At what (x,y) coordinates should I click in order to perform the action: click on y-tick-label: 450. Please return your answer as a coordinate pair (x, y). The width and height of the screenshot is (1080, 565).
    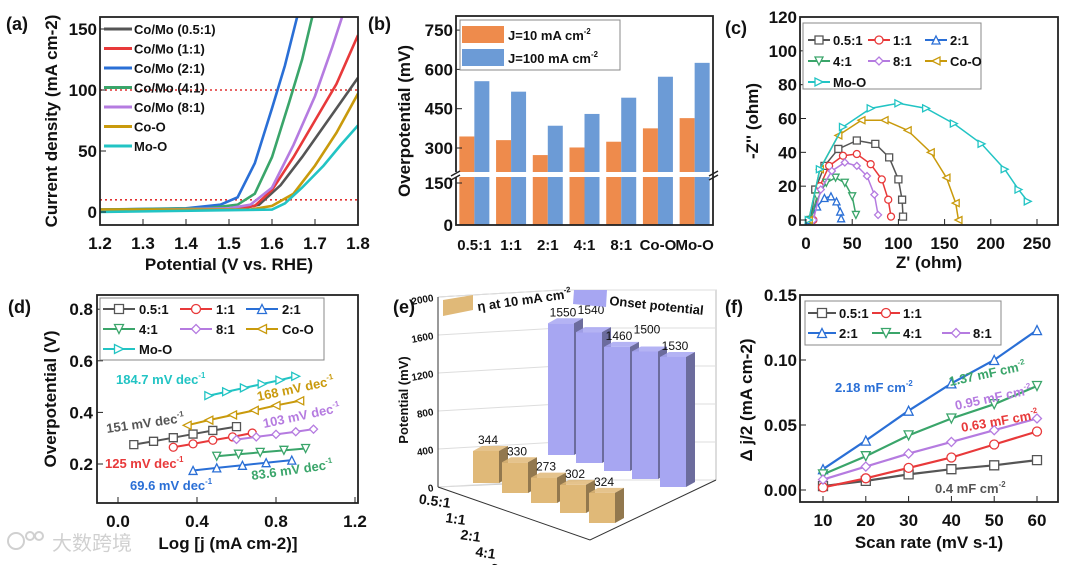
    Looking at the image, I should click on (439, 109).